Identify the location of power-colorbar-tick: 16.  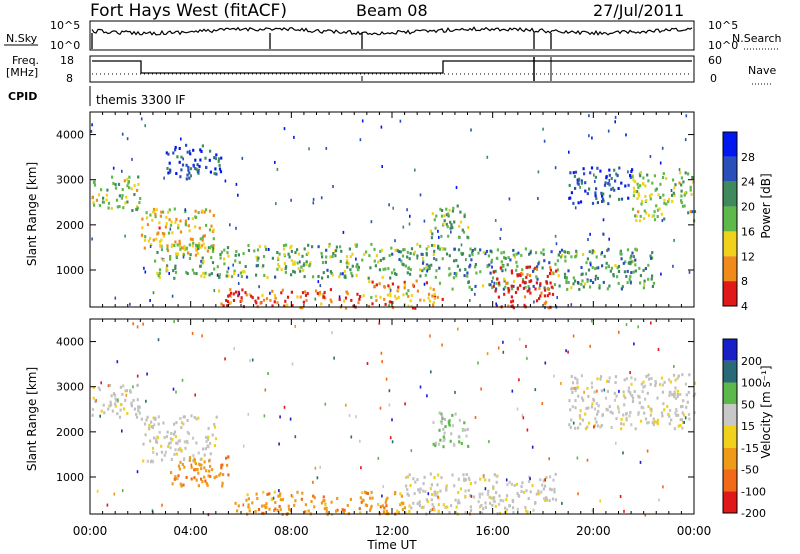
(748, 231).